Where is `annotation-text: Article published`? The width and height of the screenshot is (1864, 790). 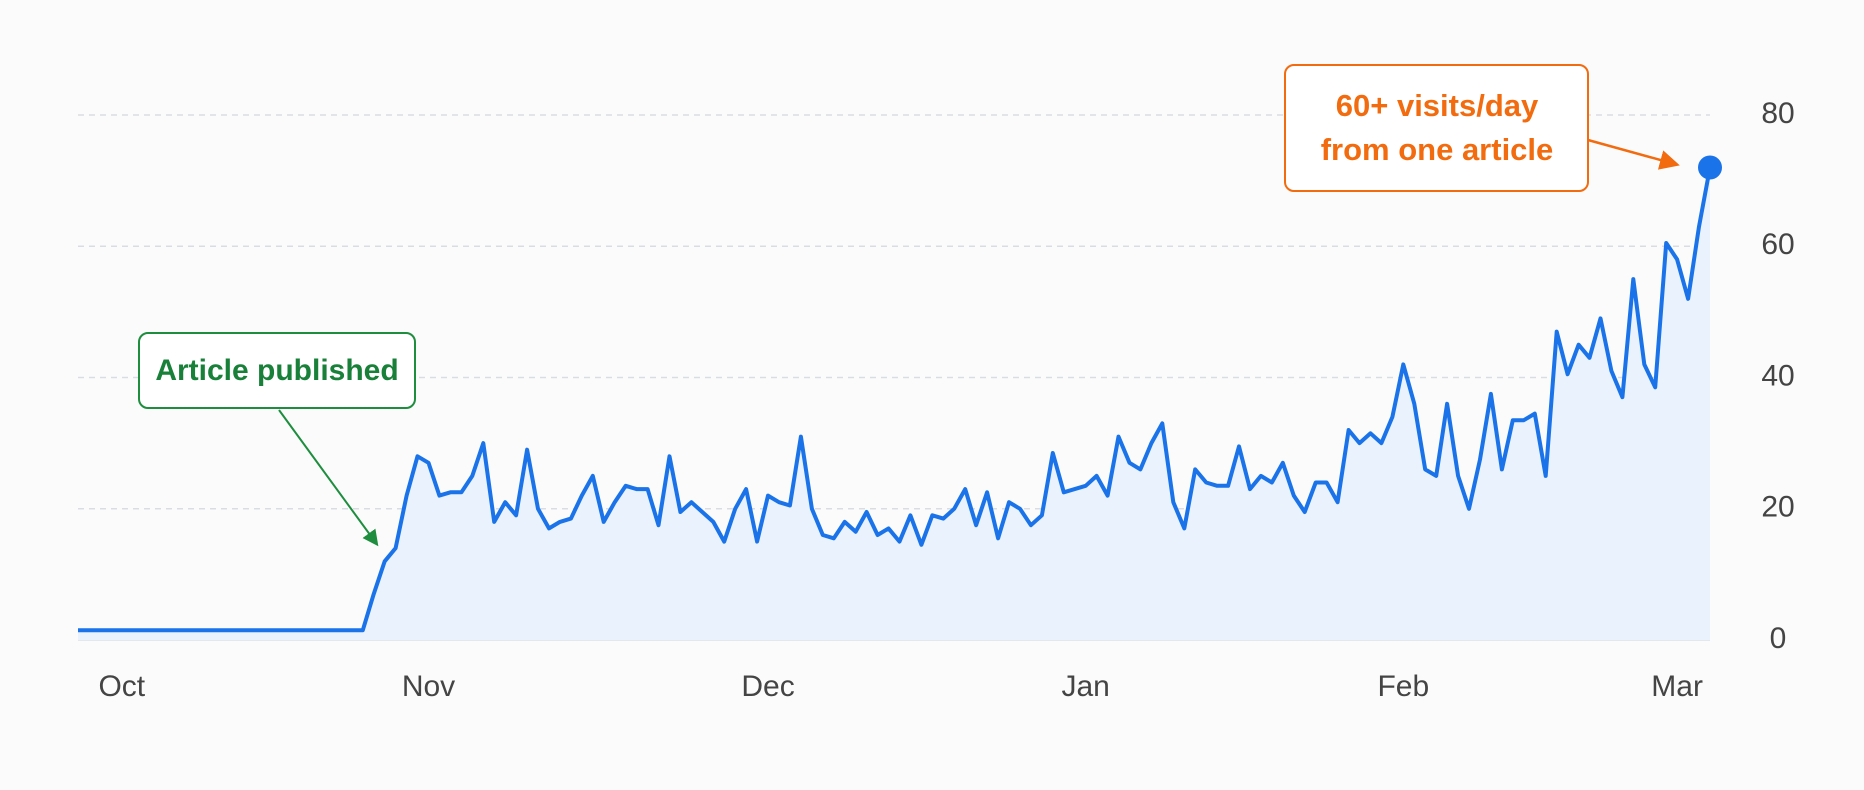
annotation-text: Article published is located at coordinates (276, 370).